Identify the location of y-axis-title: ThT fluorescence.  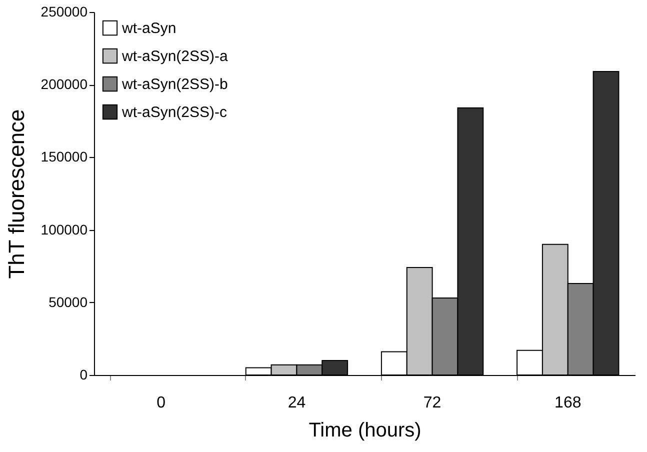
(16, 194).